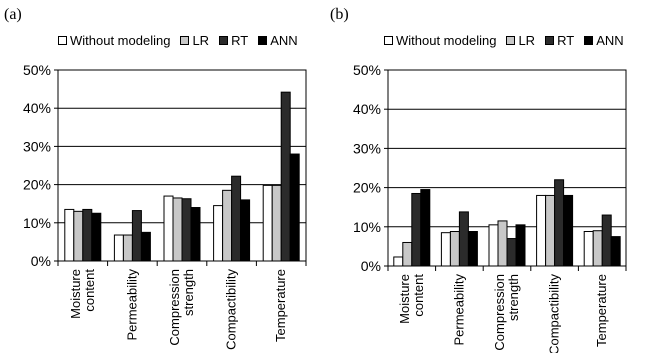 The height and width of the screenshot is (353, 652). Describe the element at coordinates (339, 14) in the screenshot. I see `panel-label-b: (b)` at that location.